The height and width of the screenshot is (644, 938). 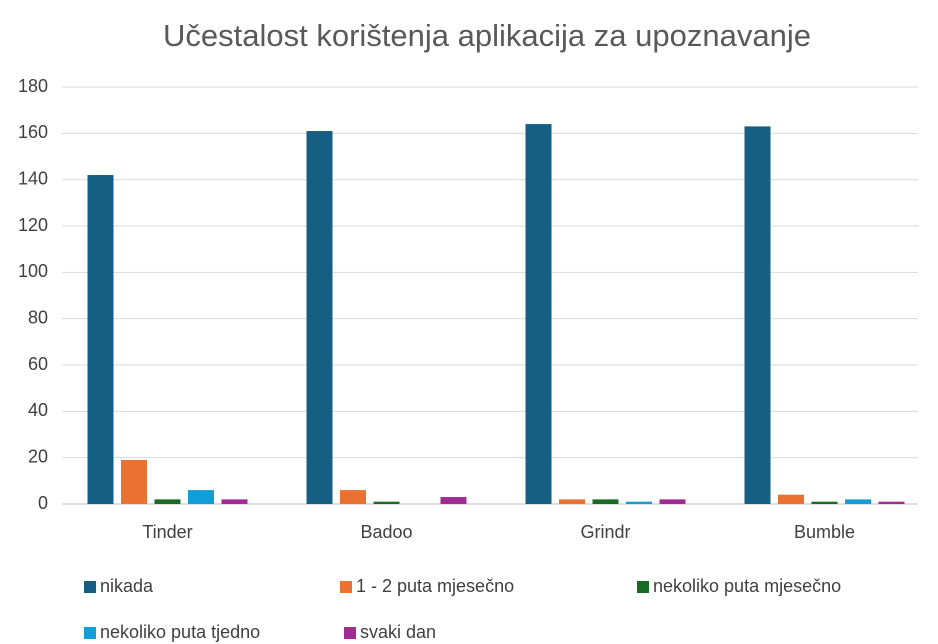 I want to click on legend-label: 1 - 2 puta mjesečno, so click(x=435, y=586).